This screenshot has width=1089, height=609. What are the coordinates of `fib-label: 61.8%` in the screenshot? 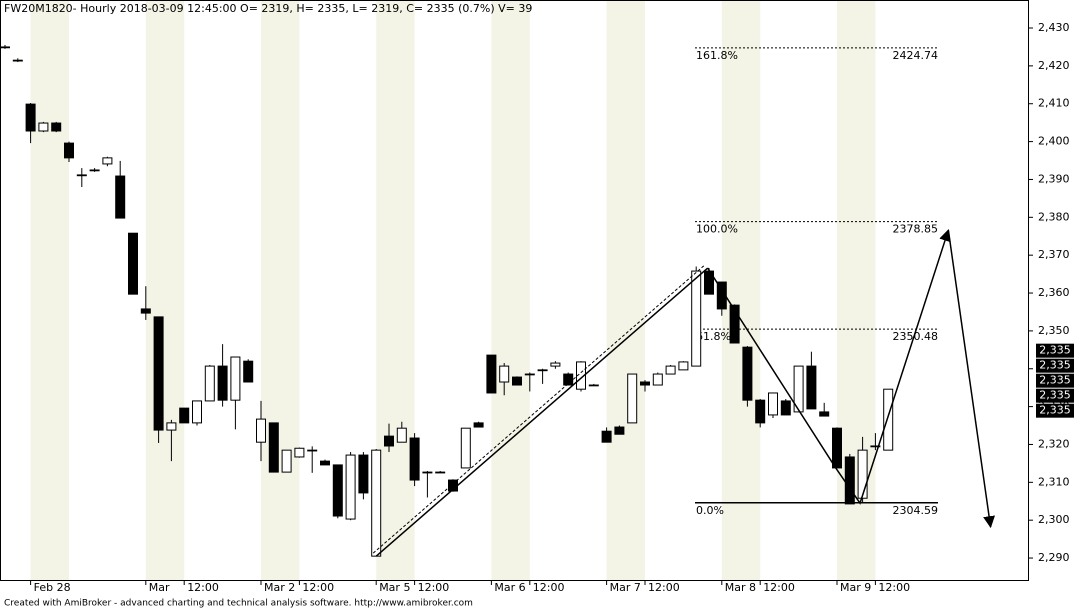 It's located at (713, 336).